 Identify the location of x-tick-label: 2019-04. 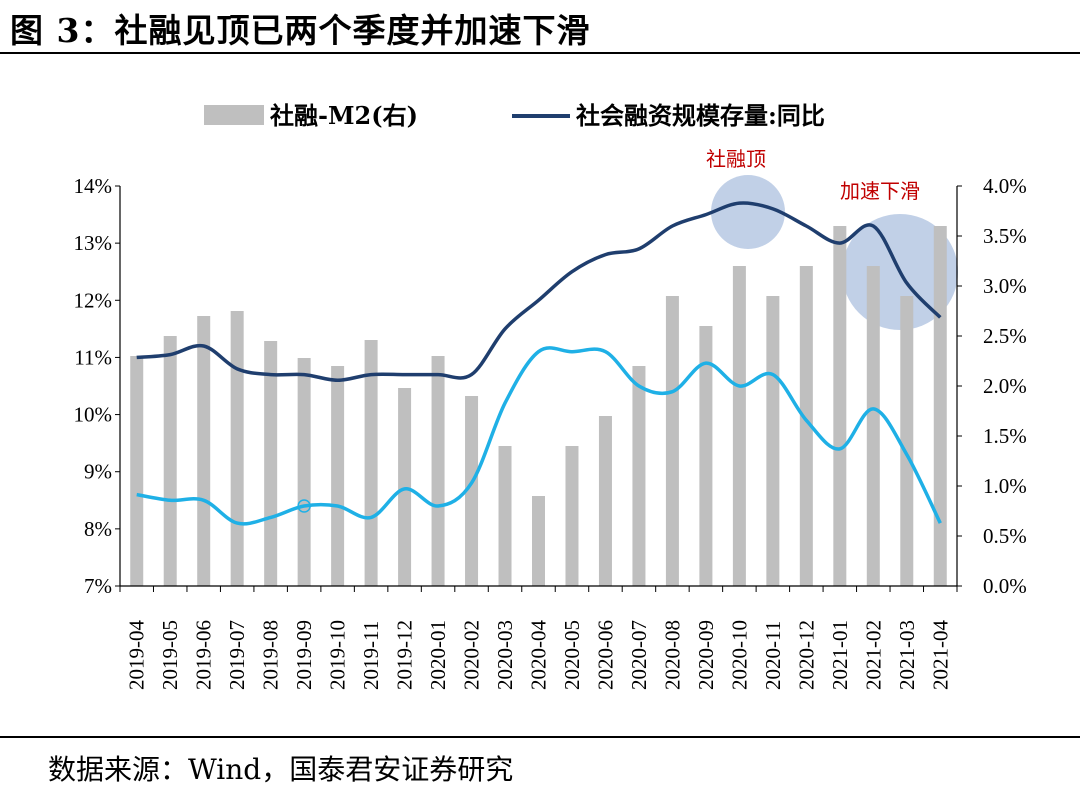
(137, 655).